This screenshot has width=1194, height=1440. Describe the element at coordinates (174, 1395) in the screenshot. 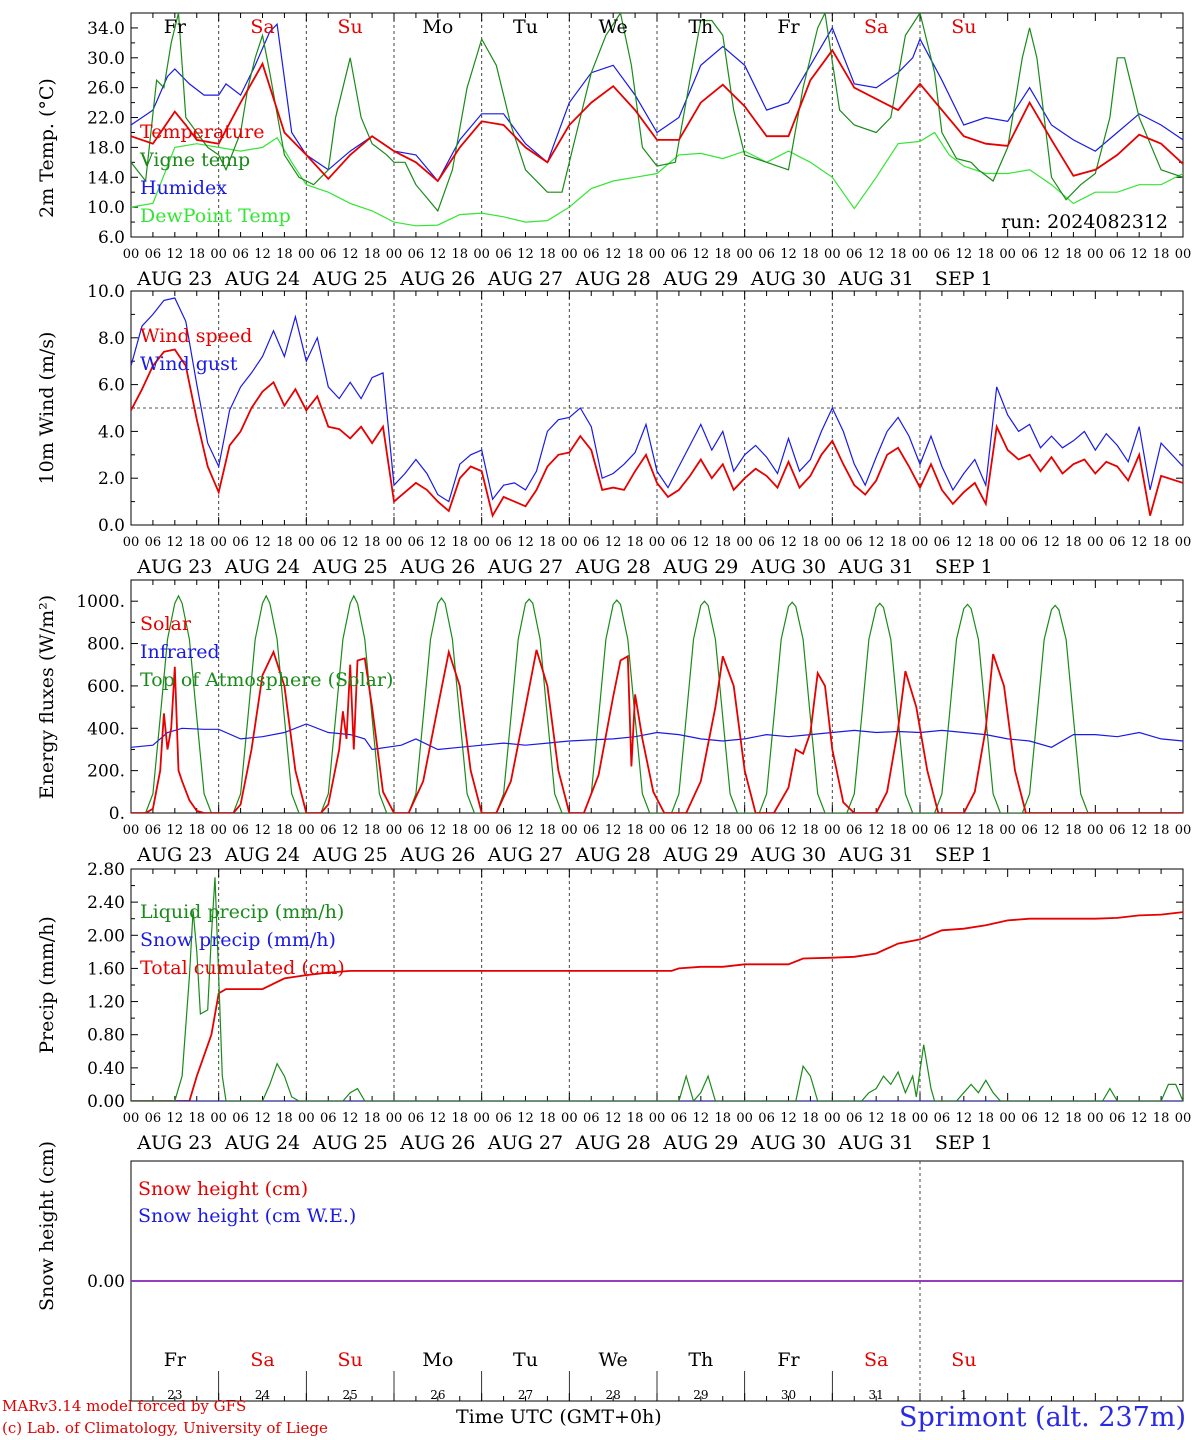

I see `day-number-label: 23` at that location.